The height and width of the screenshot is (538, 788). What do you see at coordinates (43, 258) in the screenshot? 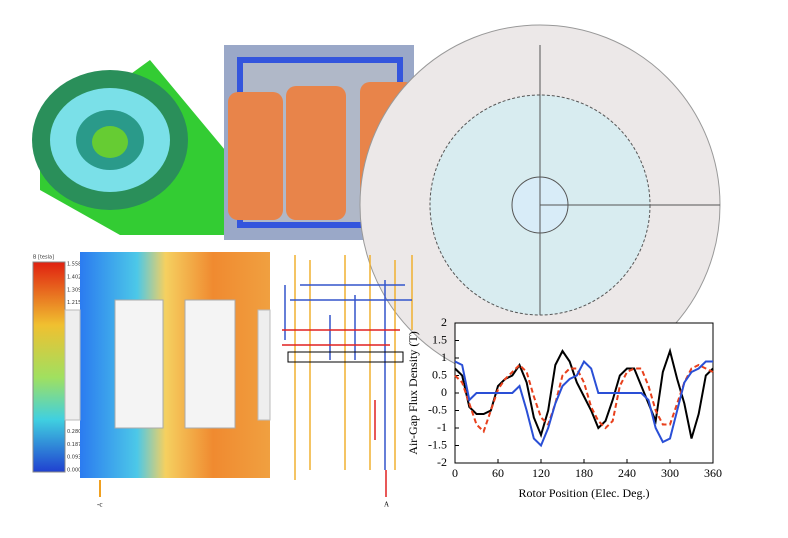
I see `colorbar-title: B [tesla]` at bounding box center [43, 258].